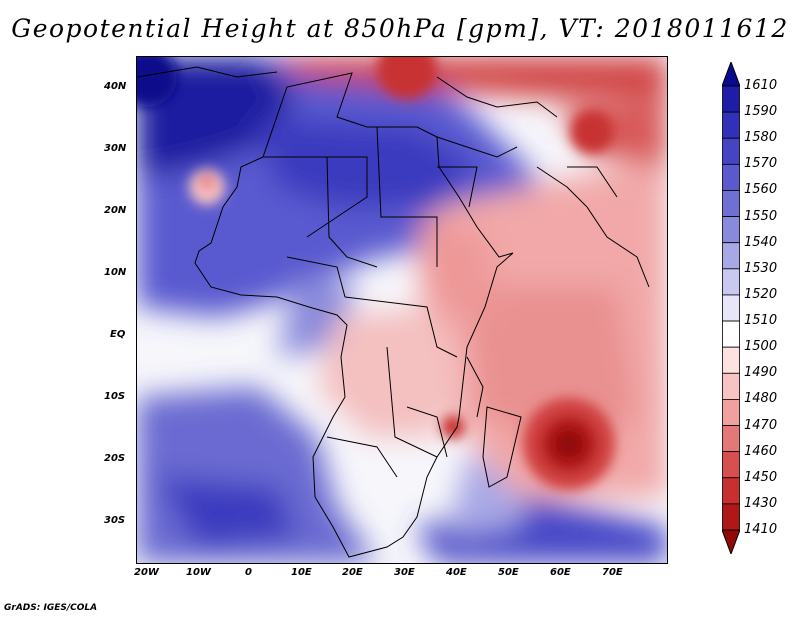 The height and width of the screenshot is (618, 800). What do you see at coordinates (761, 242) in the screenshot?
I see `colorbar-level-label: 1540` at bounding box center [761, 242].